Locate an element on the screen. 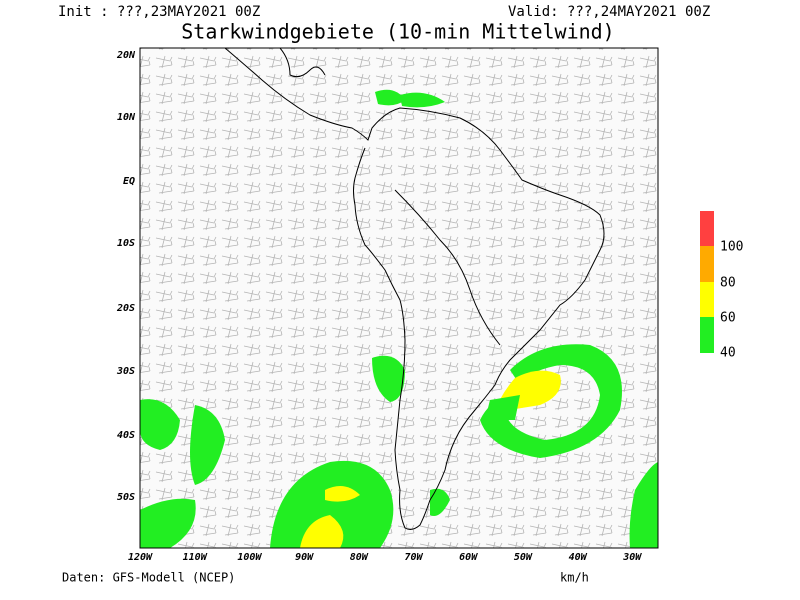  lat-label: 10S is located at coordinates (126, 243).